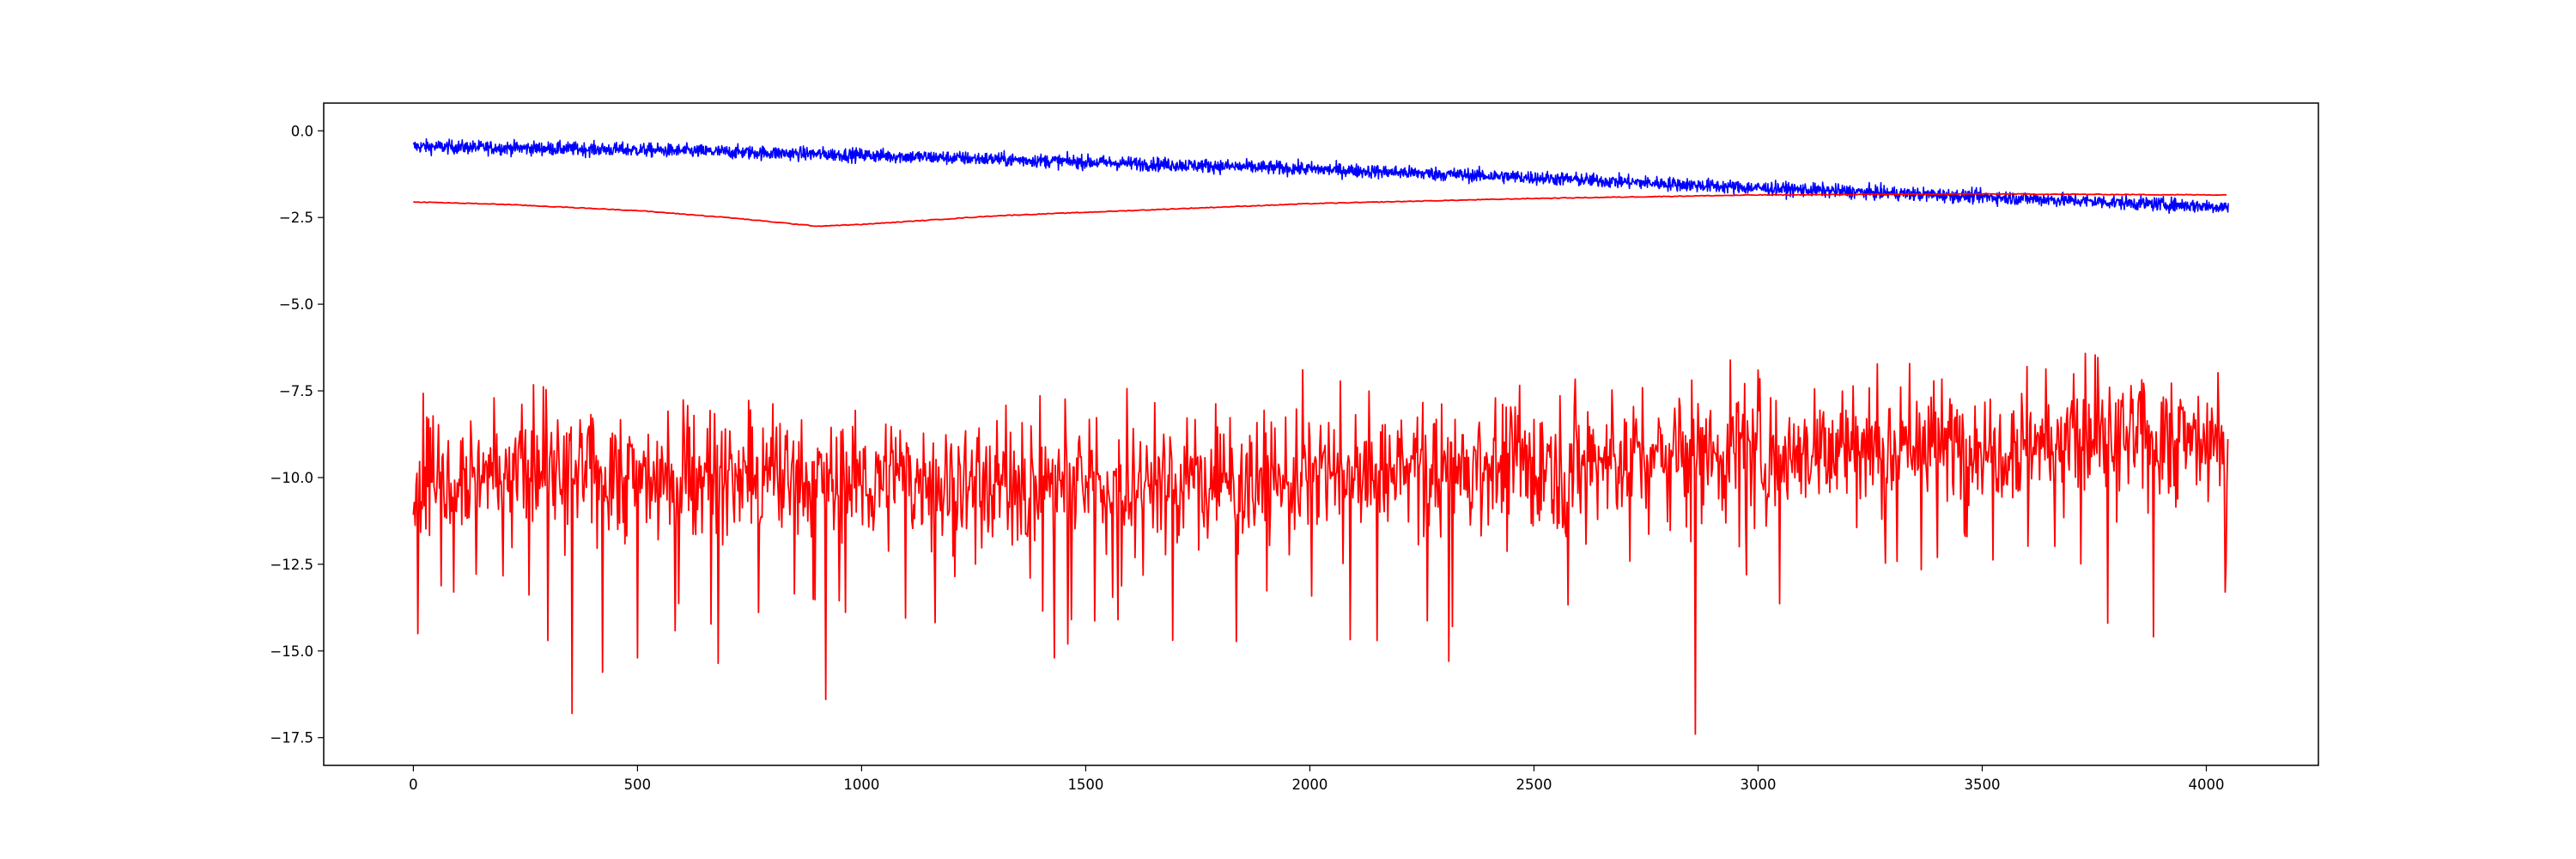 This screenshot has height=859, width=2576. What do you see at coordinates (1320, 176) in the screenshot?
I see `series-line-0-noisy` at bounding box center [1320, 176].